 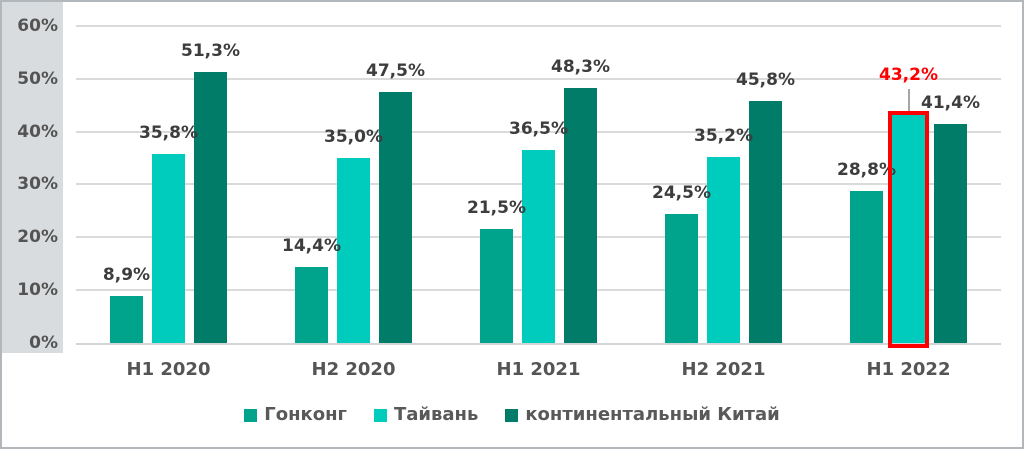 What do you see at coordinates (37, 184) in the screenshot?
I see `y-tick-label: 30%` at bounding box center [37, 184].